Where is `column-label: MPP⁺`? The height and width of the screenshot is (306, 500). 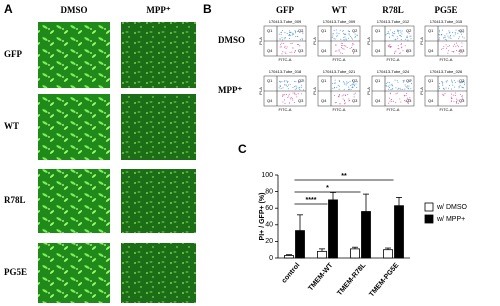 column-label: MPP⁺ is located at coordinates (158, 10).